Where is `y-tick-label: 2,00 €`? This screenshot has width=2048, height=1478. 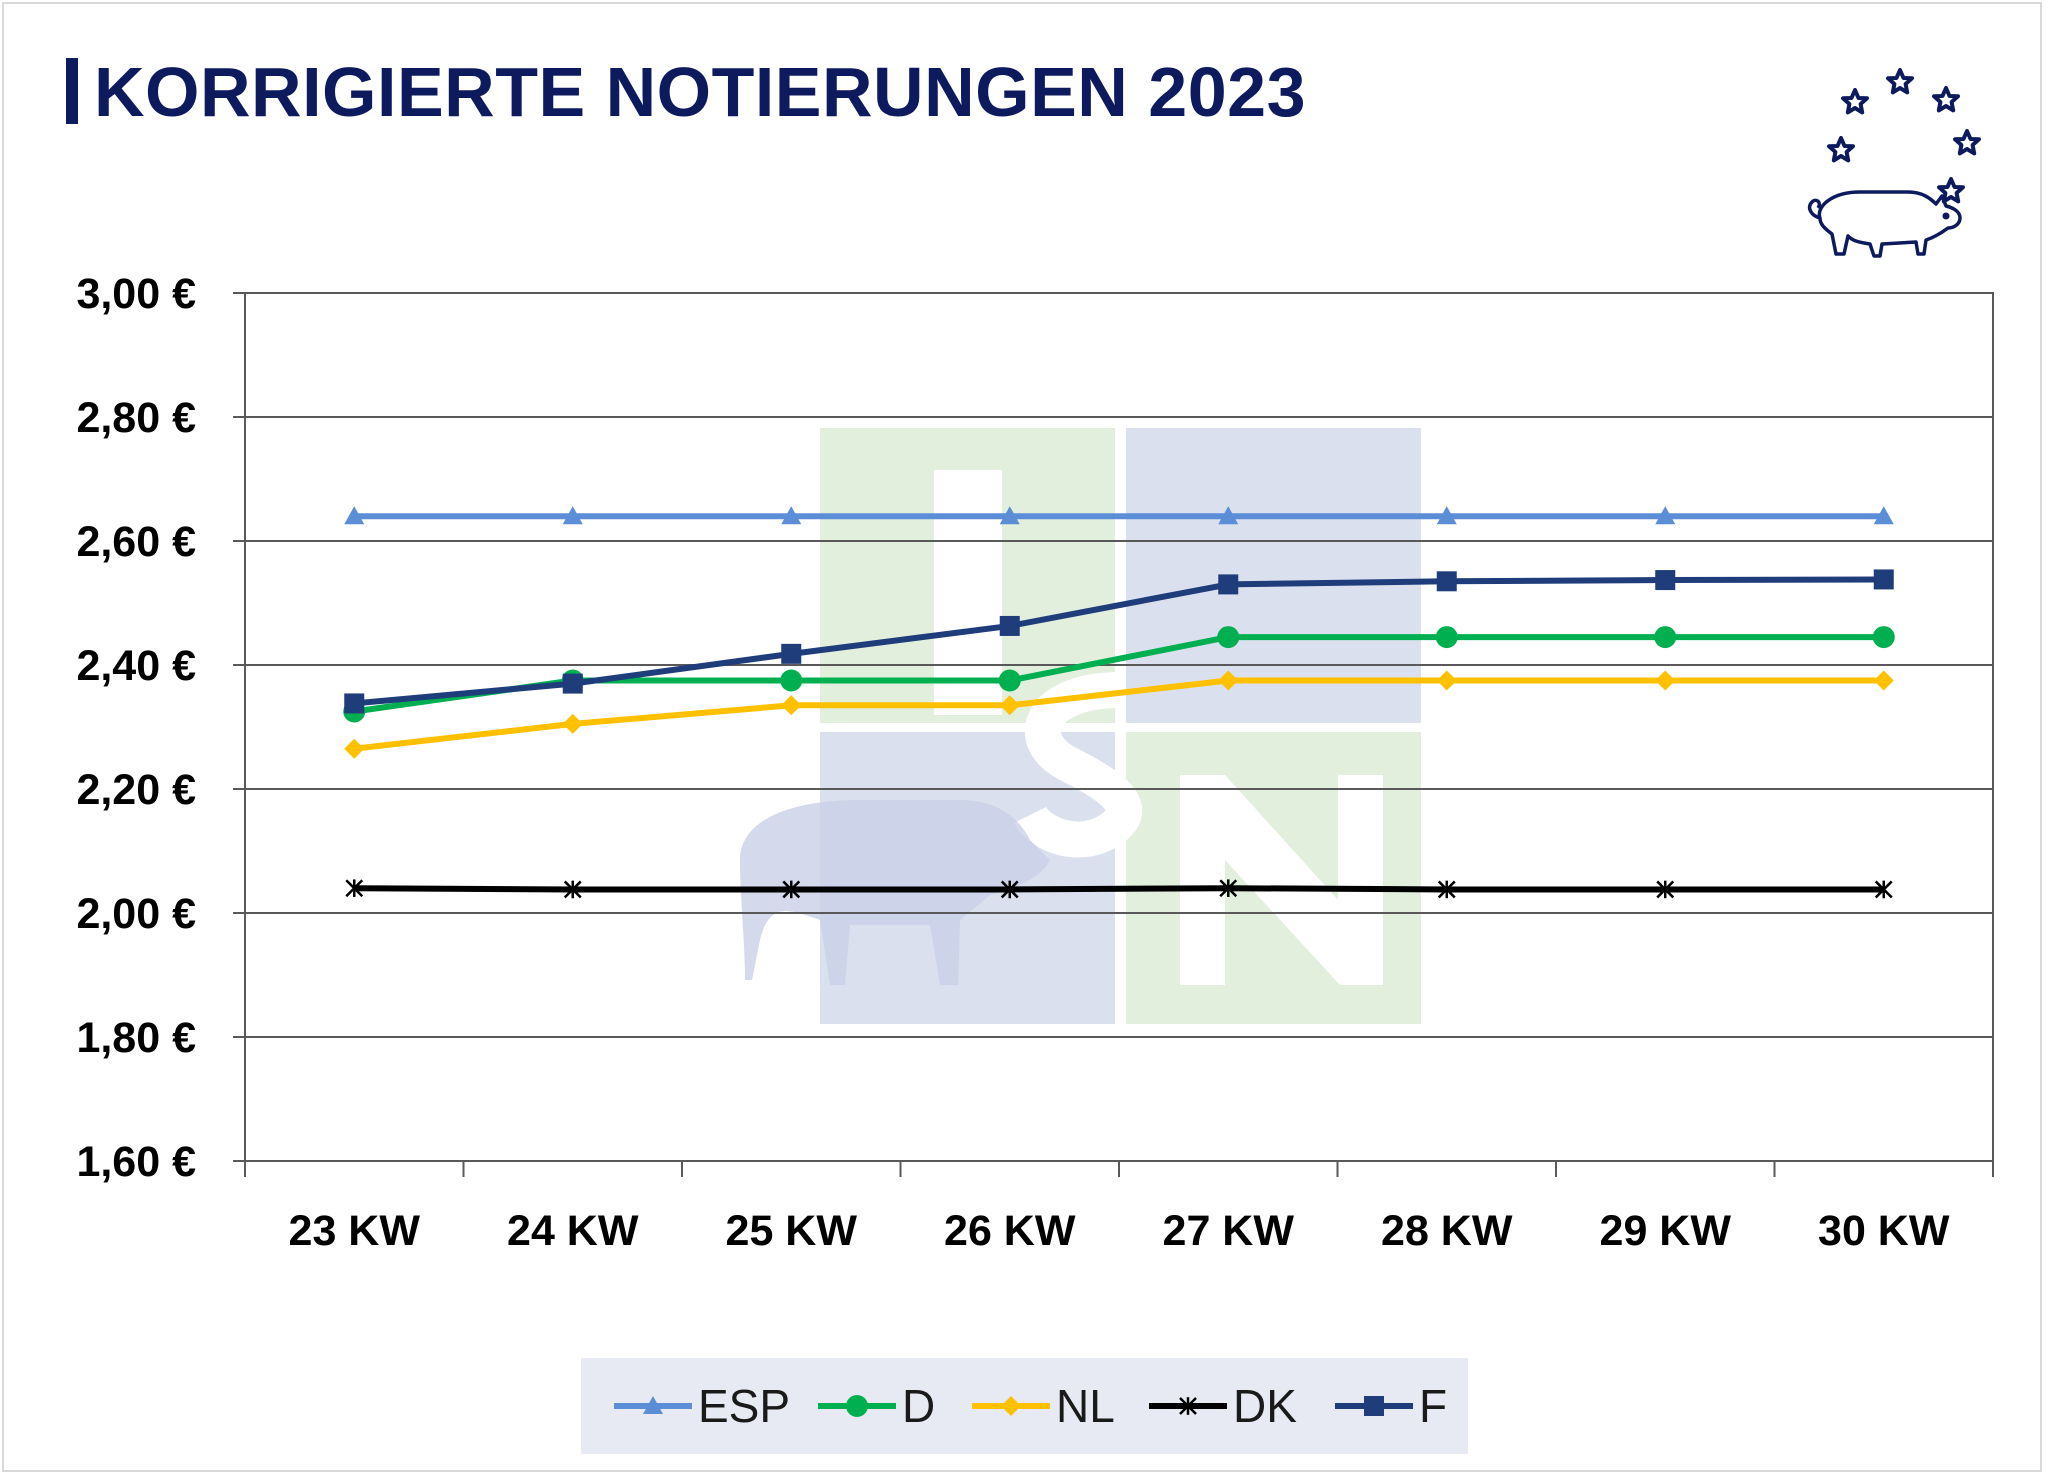 y-tick-label: 2,00 € is located at coordinates (136, 914).